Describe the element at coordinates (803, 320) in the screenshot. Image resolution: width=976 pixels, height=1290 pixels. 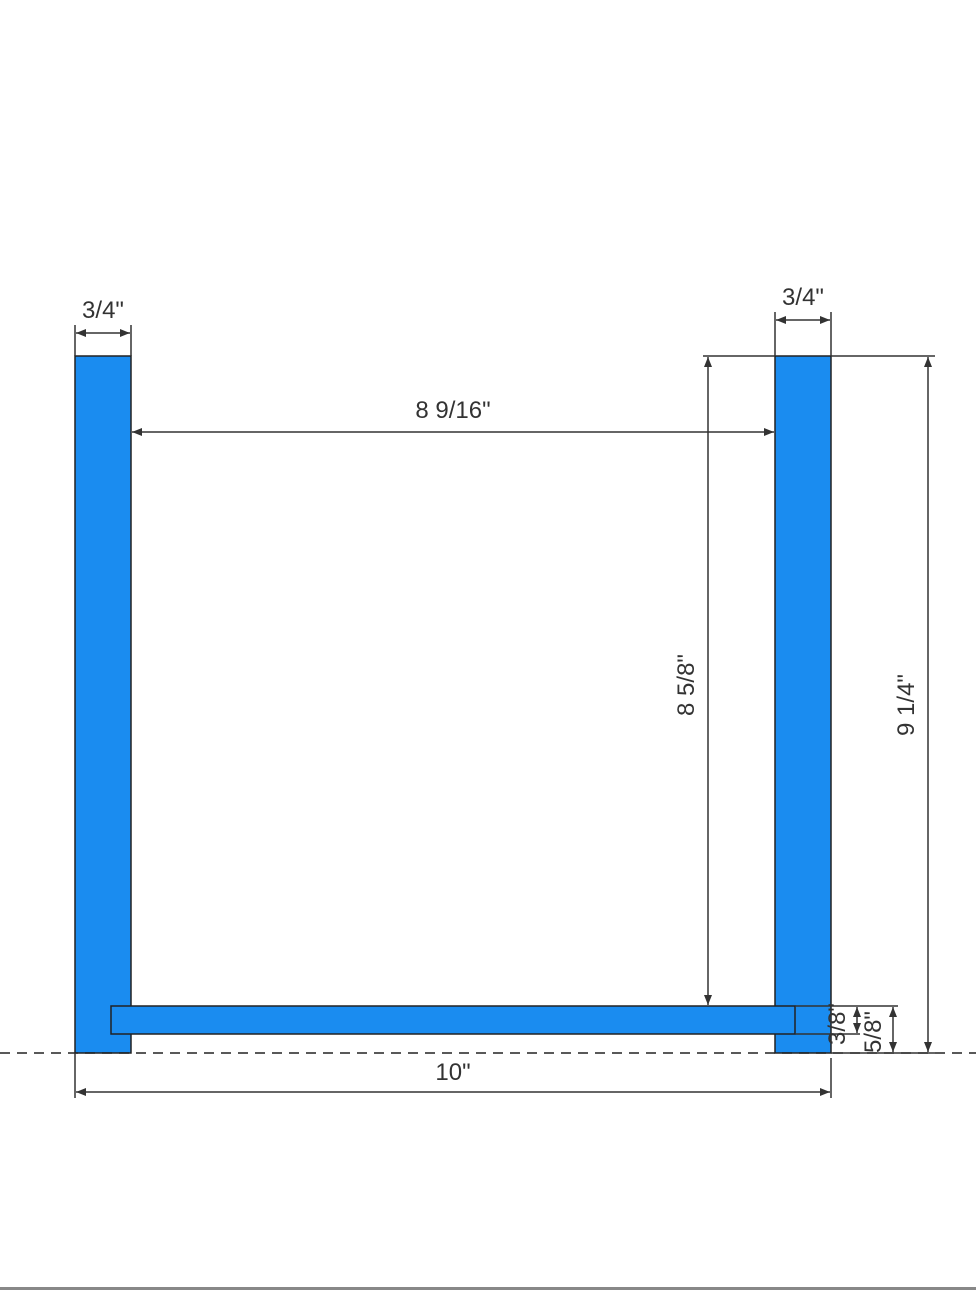
I see `right-thickness-dimension: 3/4"` at that location.